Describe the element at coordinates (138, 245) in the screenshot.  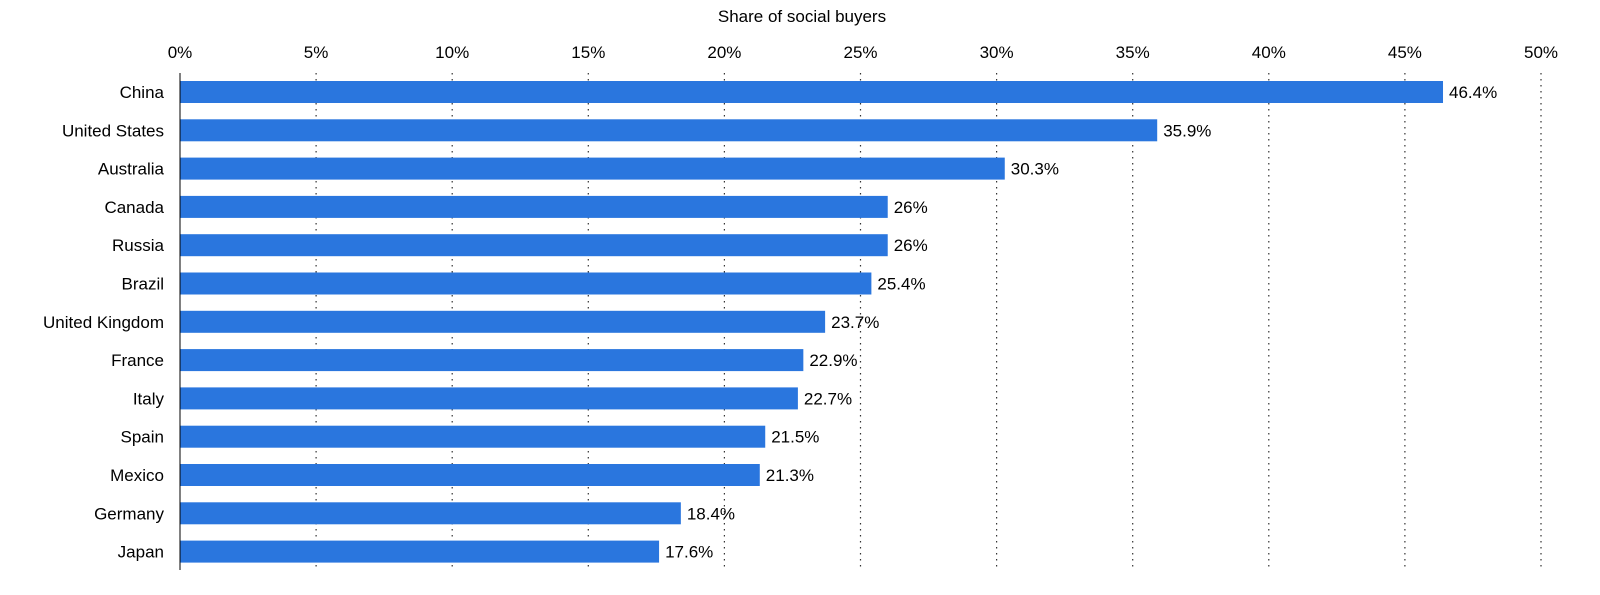
I see `category-label: Russia` at that location.